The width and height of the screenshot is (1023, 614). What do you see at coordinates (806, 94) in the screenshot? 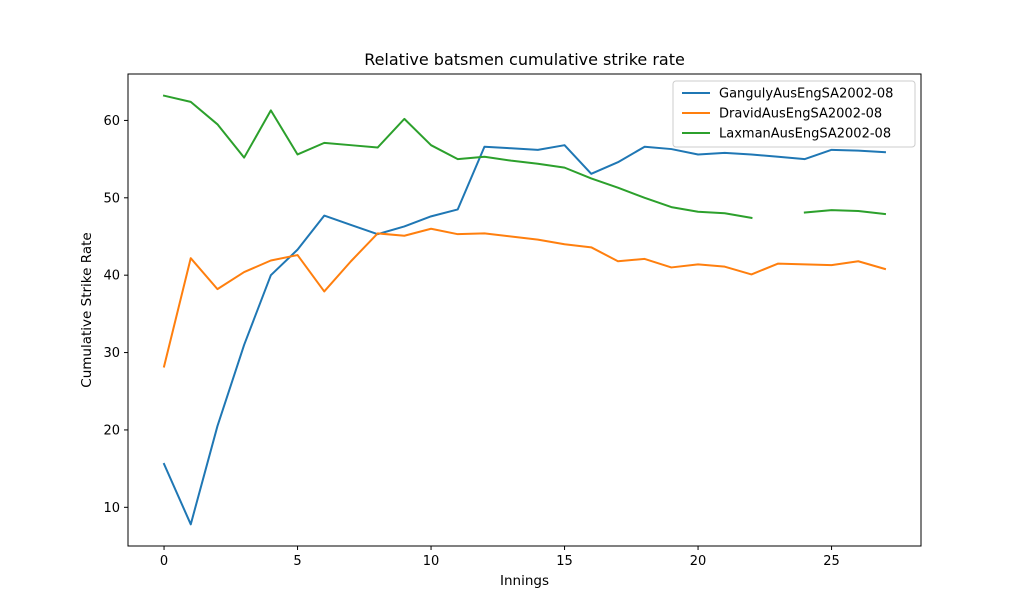
I see `legend-entry: GangulyAusEngSA2002-08` at bounding box center [806, 94].